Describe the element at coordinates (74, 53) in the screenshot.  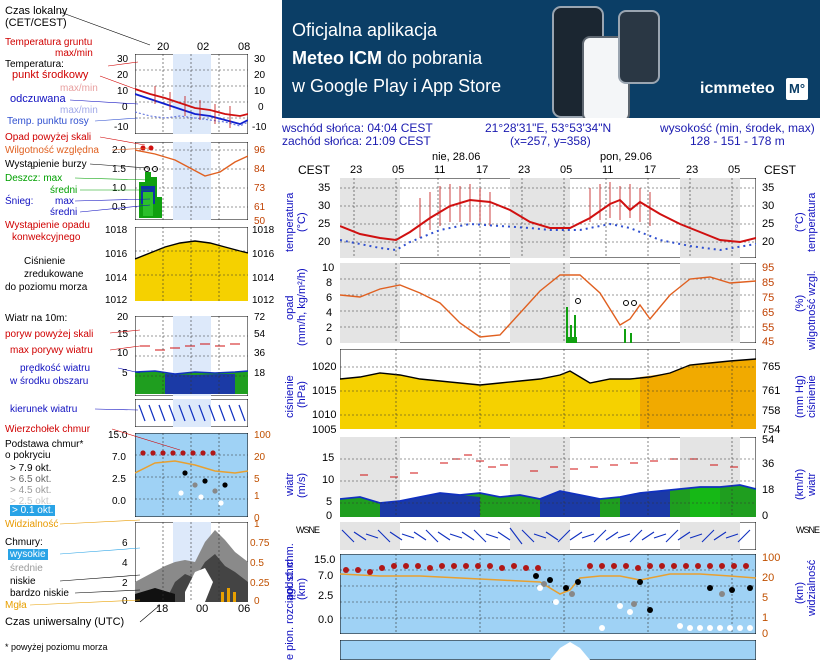
I see `legend-soil-temp-sub: max/min` at that location.